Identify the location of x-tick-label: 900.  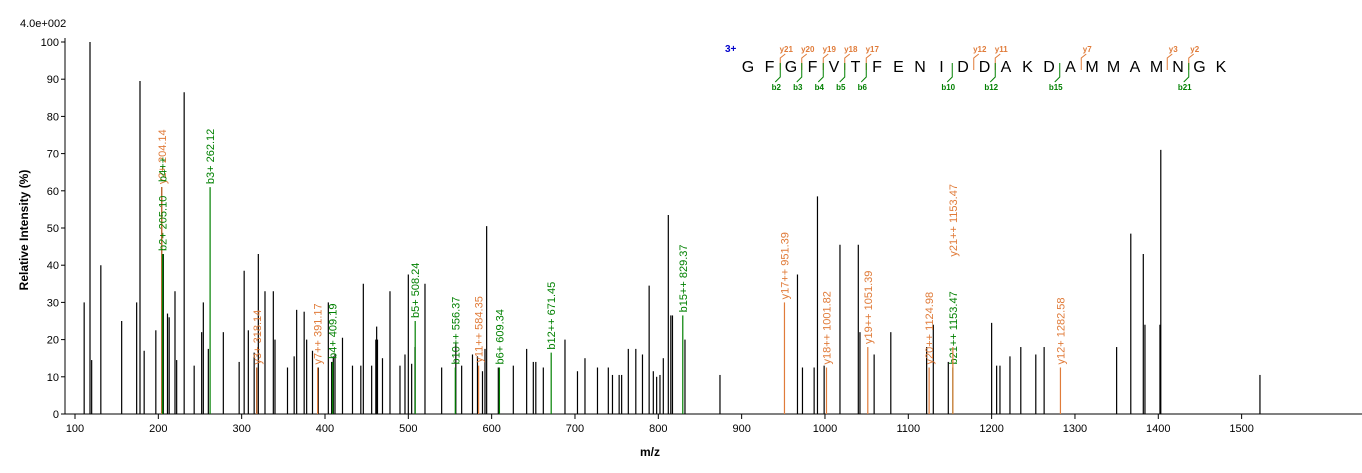
(741, 429).